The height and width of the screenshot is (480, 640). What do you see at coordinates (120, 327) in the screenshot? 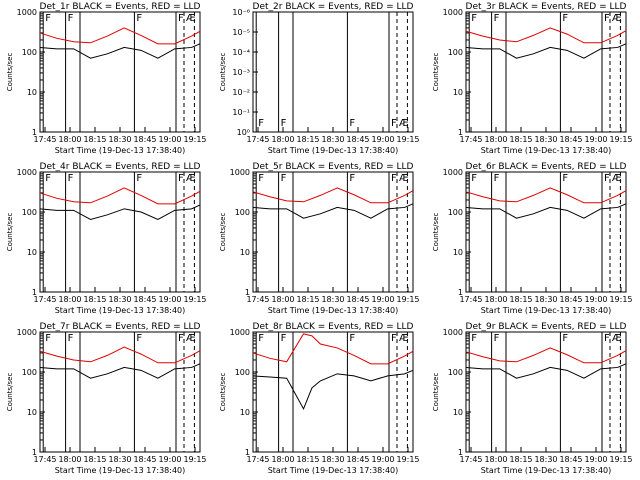
I see `panel-title: Det_7r BLACK = Events, RED = LLD` at bounding box center [120, 327].